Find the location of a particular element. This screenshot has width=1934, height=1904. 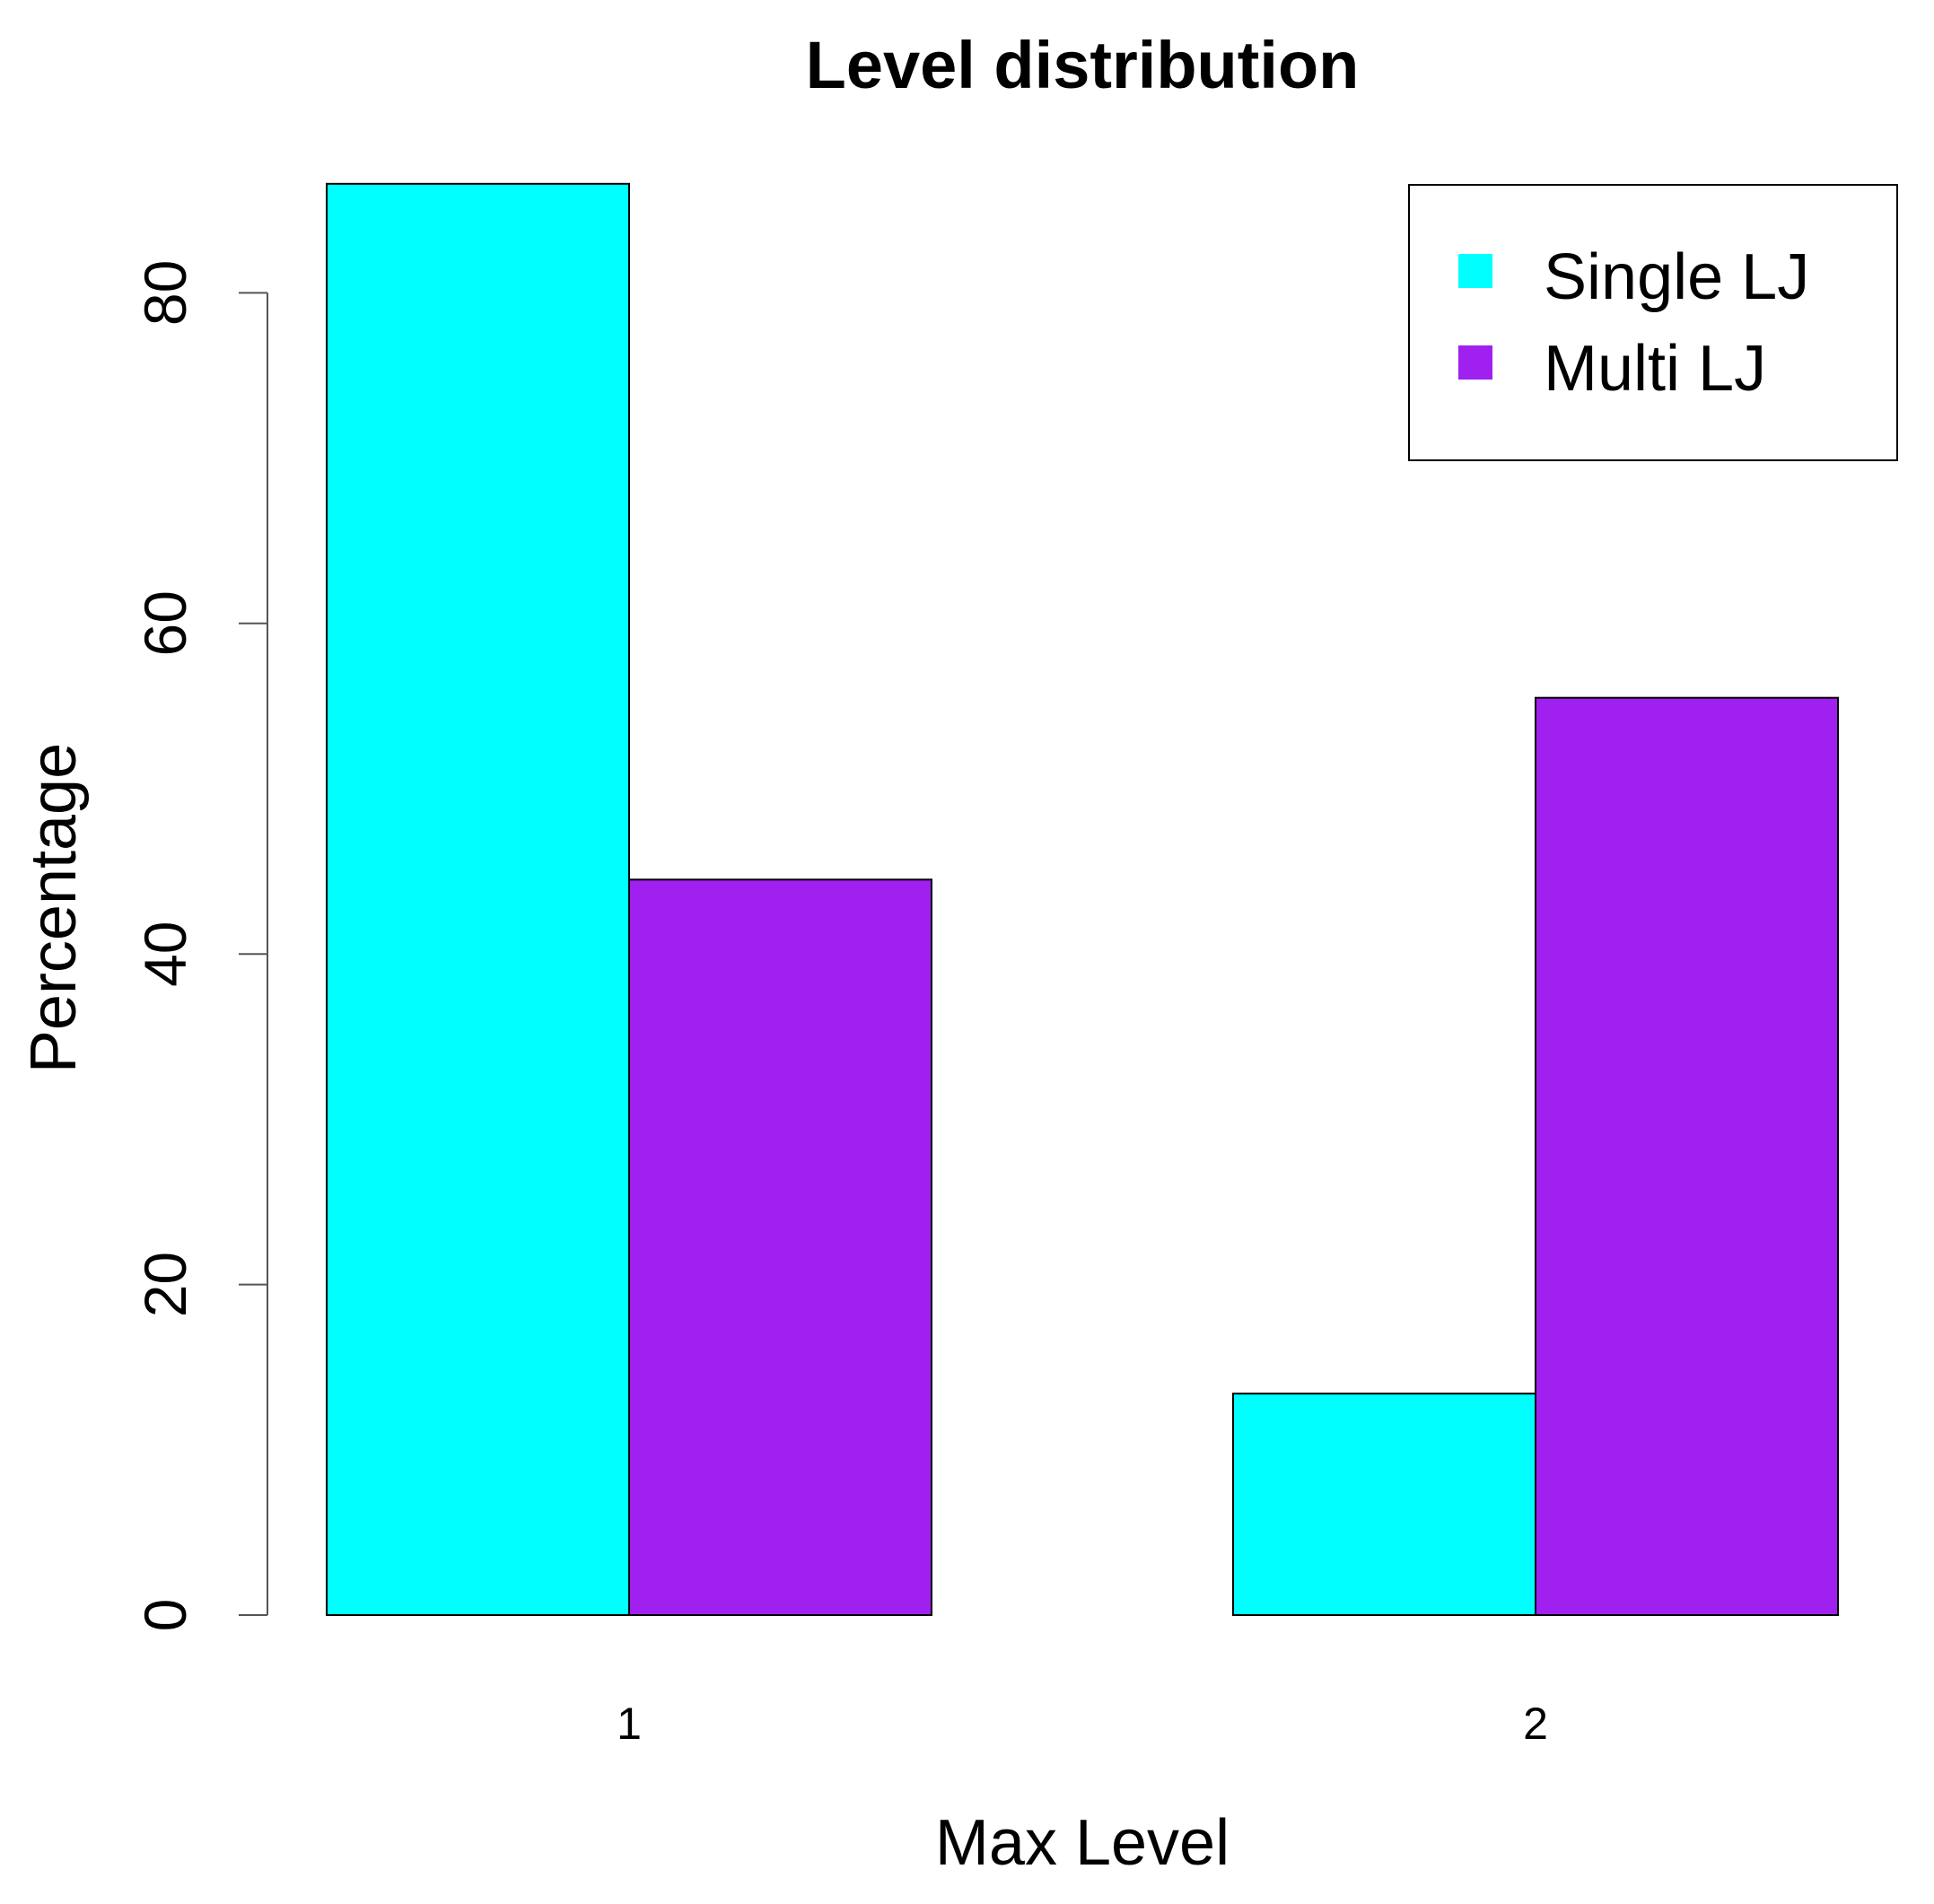

y-axis-title: Percentage is located at coordinates (54, 908).